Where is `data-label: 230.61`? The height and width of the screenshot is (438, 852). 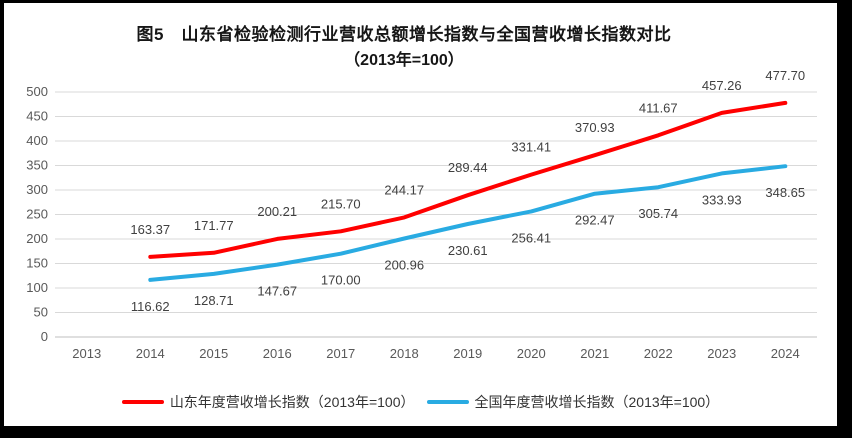
data-label: 230.61 is located at coordinates (468, 250).